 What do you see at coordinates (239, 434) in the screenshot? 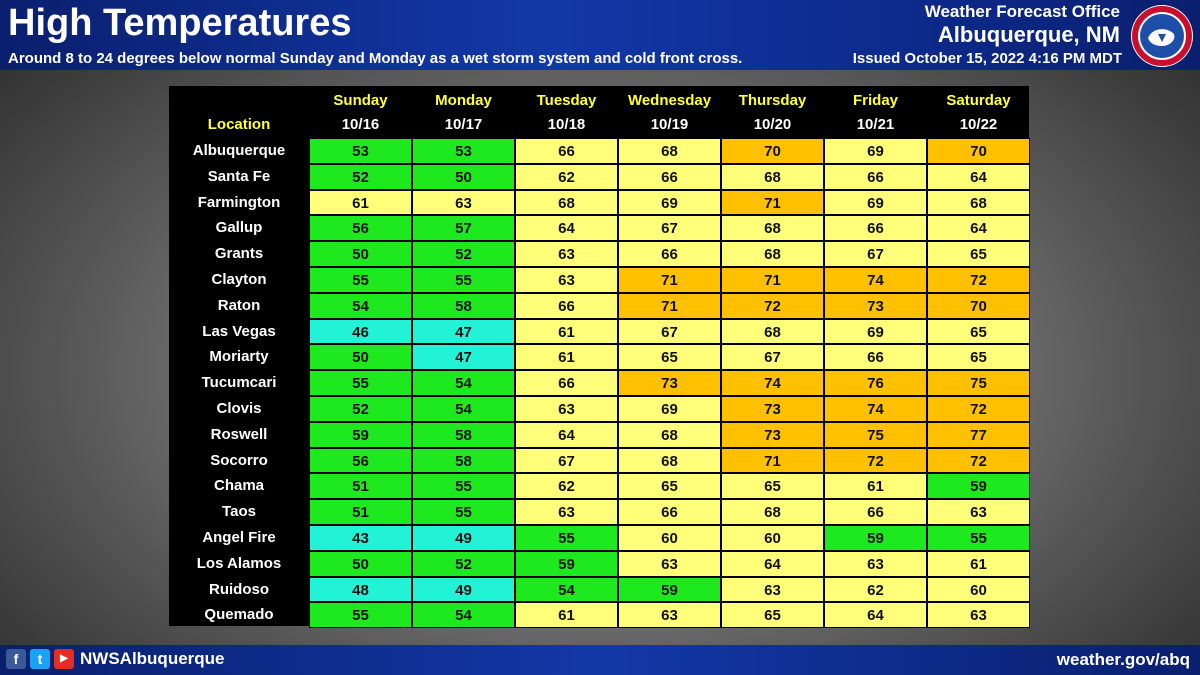
I see `location-label: Roswell` at bounding box center [239, 434].